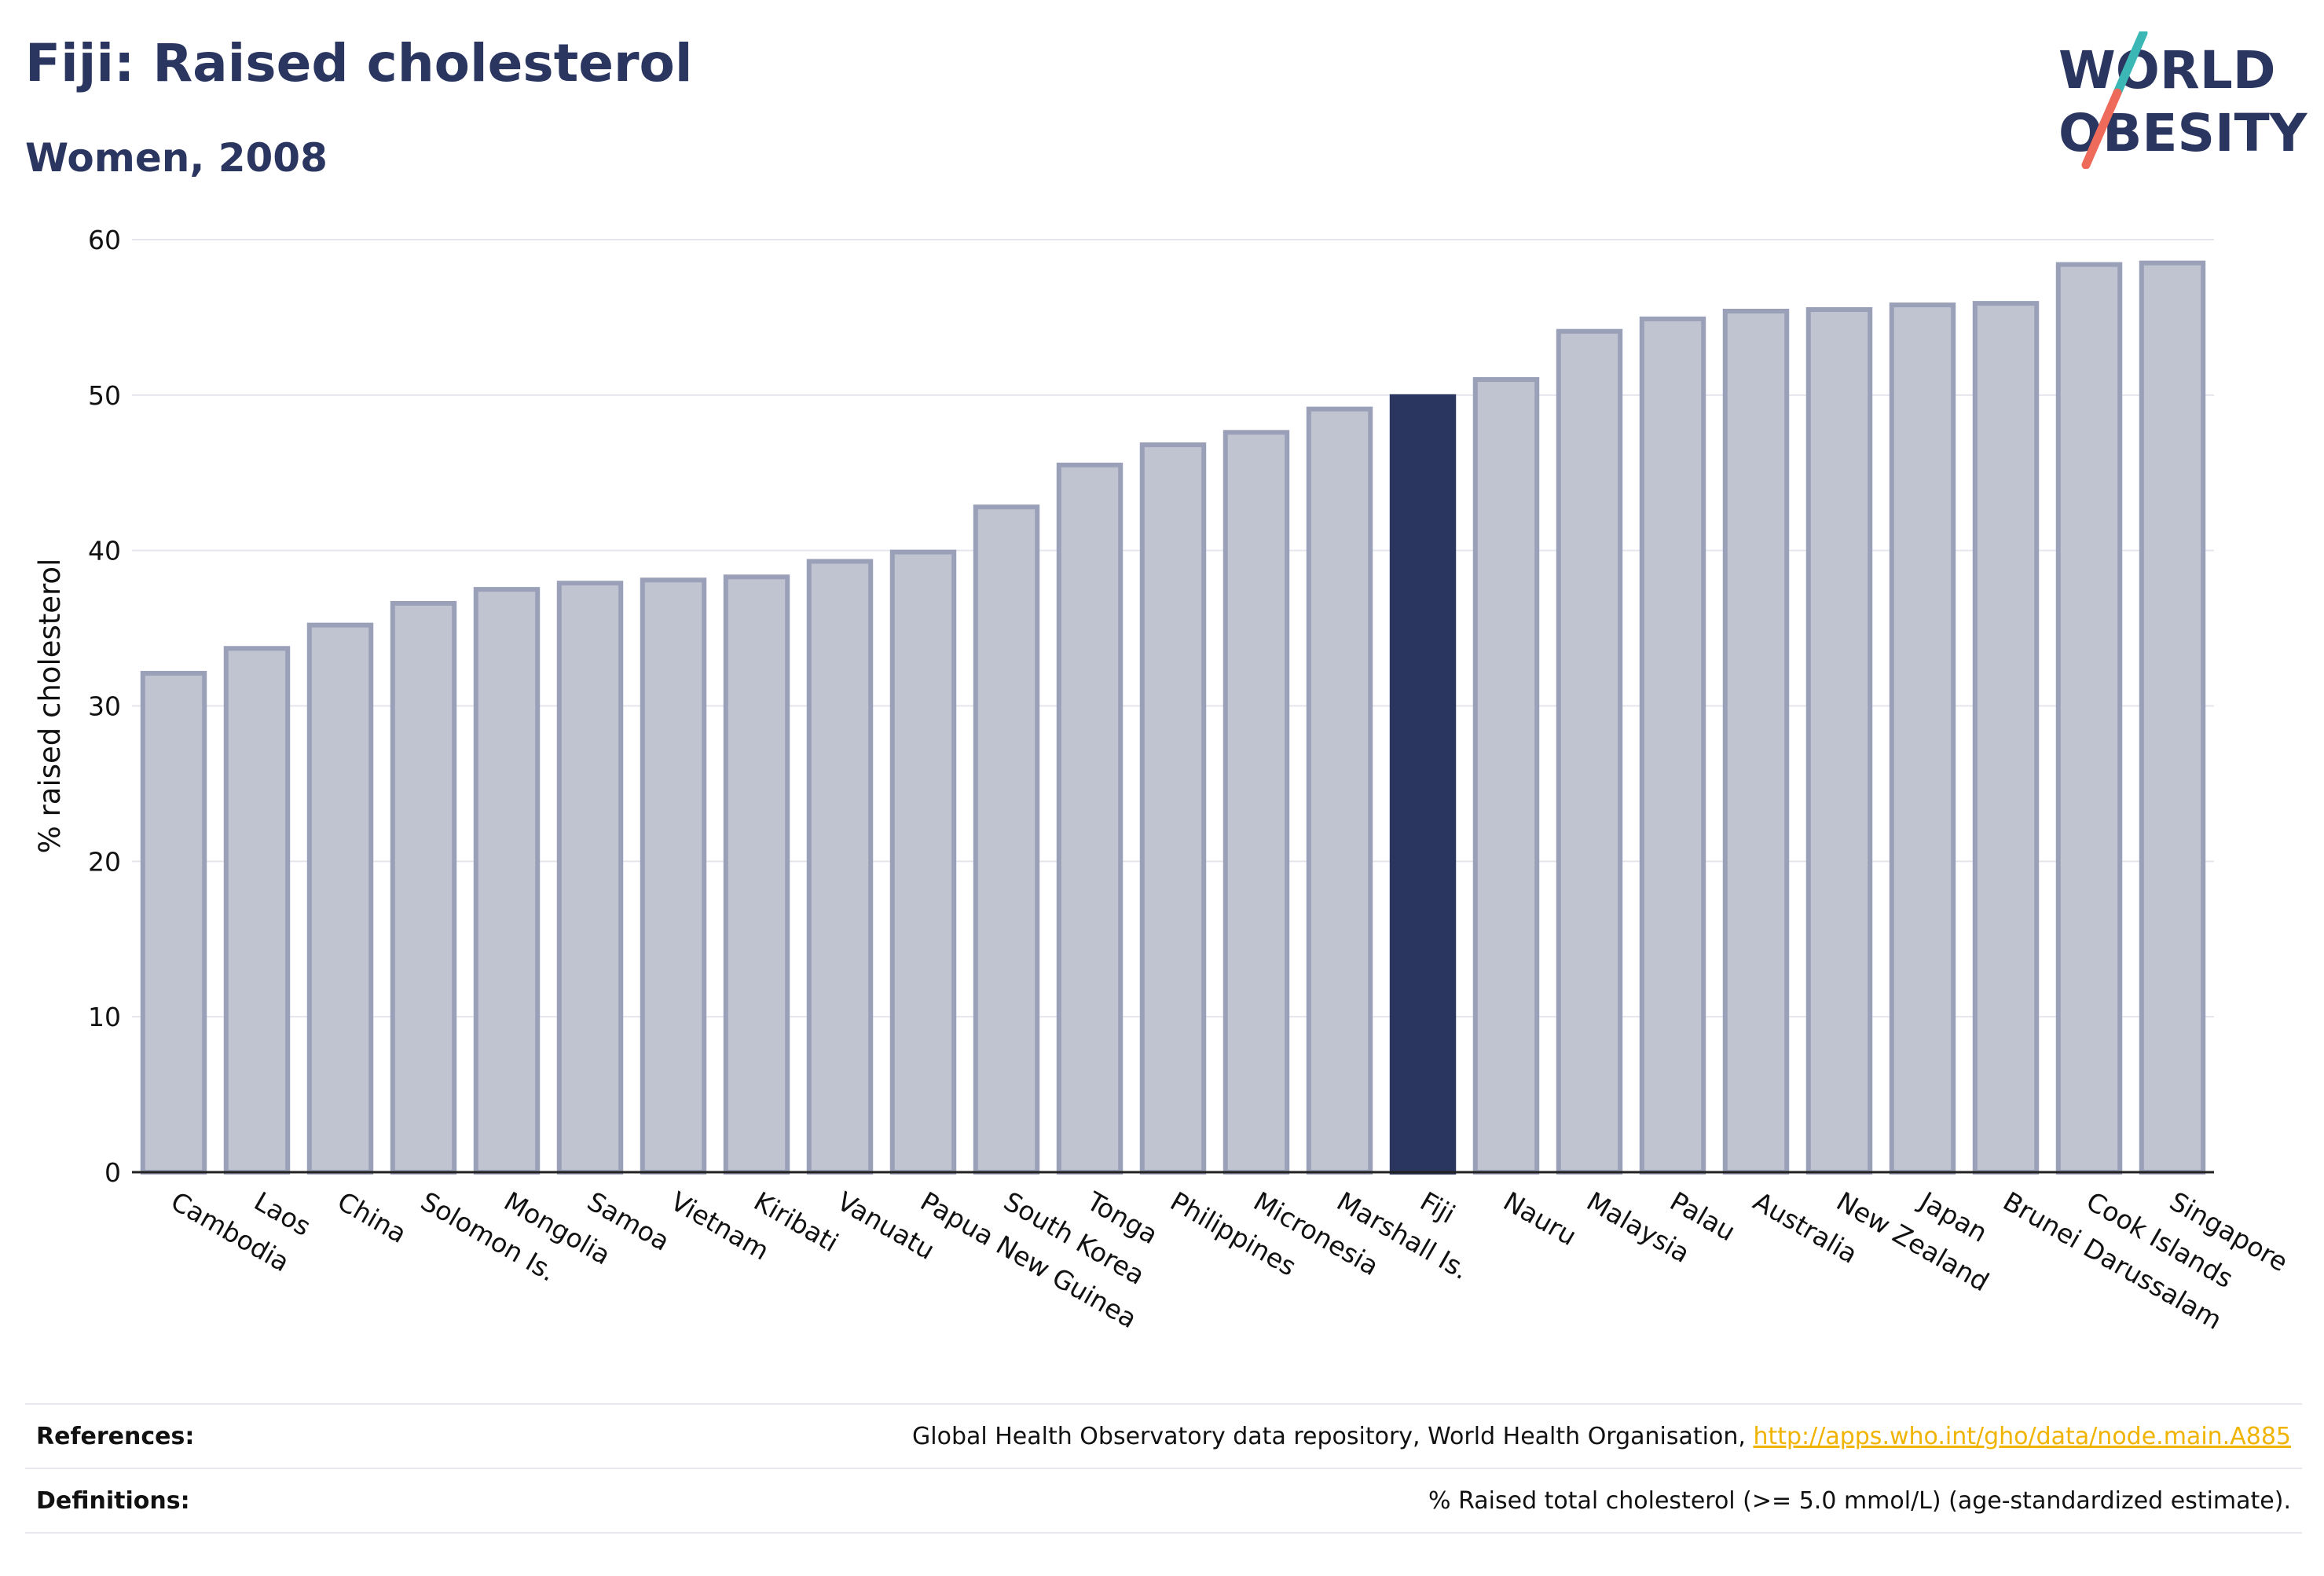 This screenshot has width=2324, height=1576. What do you see at coordinates (1756, 742) in the screenshot?
I see `bar-australia` at bounding box center [1756, 742].